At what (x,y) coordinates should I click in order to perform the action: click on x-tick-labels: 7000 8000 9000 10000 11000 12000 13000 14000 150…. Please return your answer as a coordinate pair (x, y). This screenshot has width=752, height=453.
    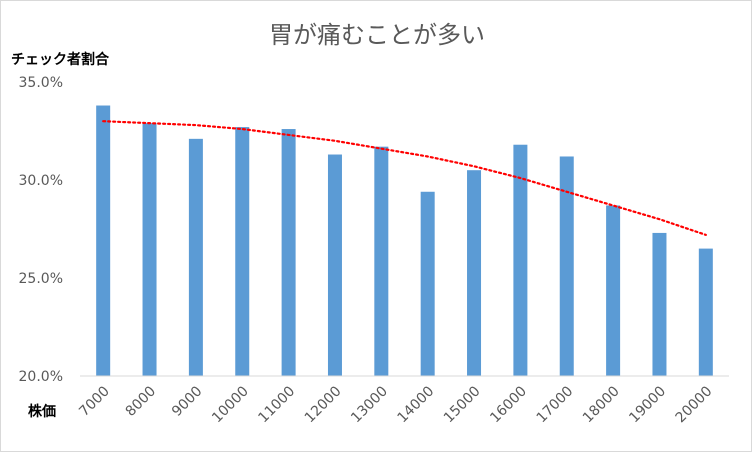
    Looking at the image, I should click on (395, 404).